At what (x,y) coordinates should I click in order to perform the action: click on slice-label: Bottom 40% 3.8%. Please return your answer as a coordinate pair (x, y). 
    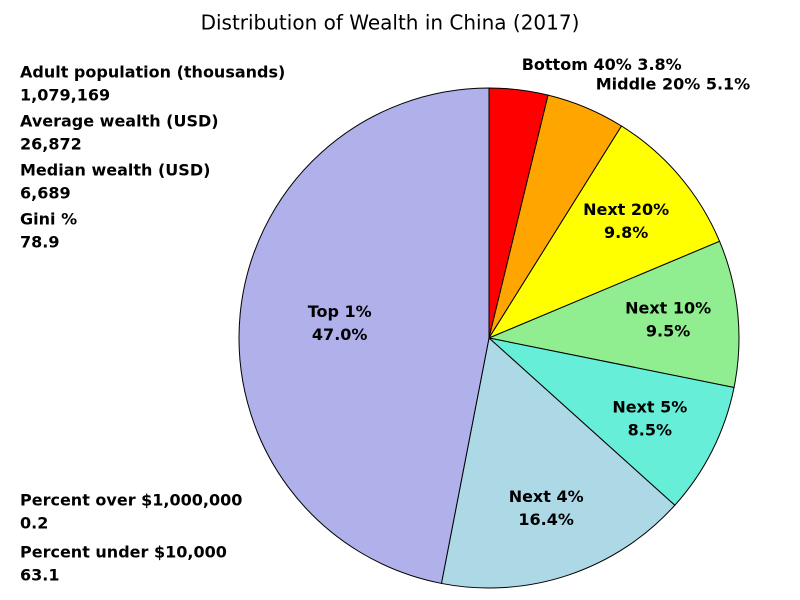
    Looking at the image, I should click on (602, 63).